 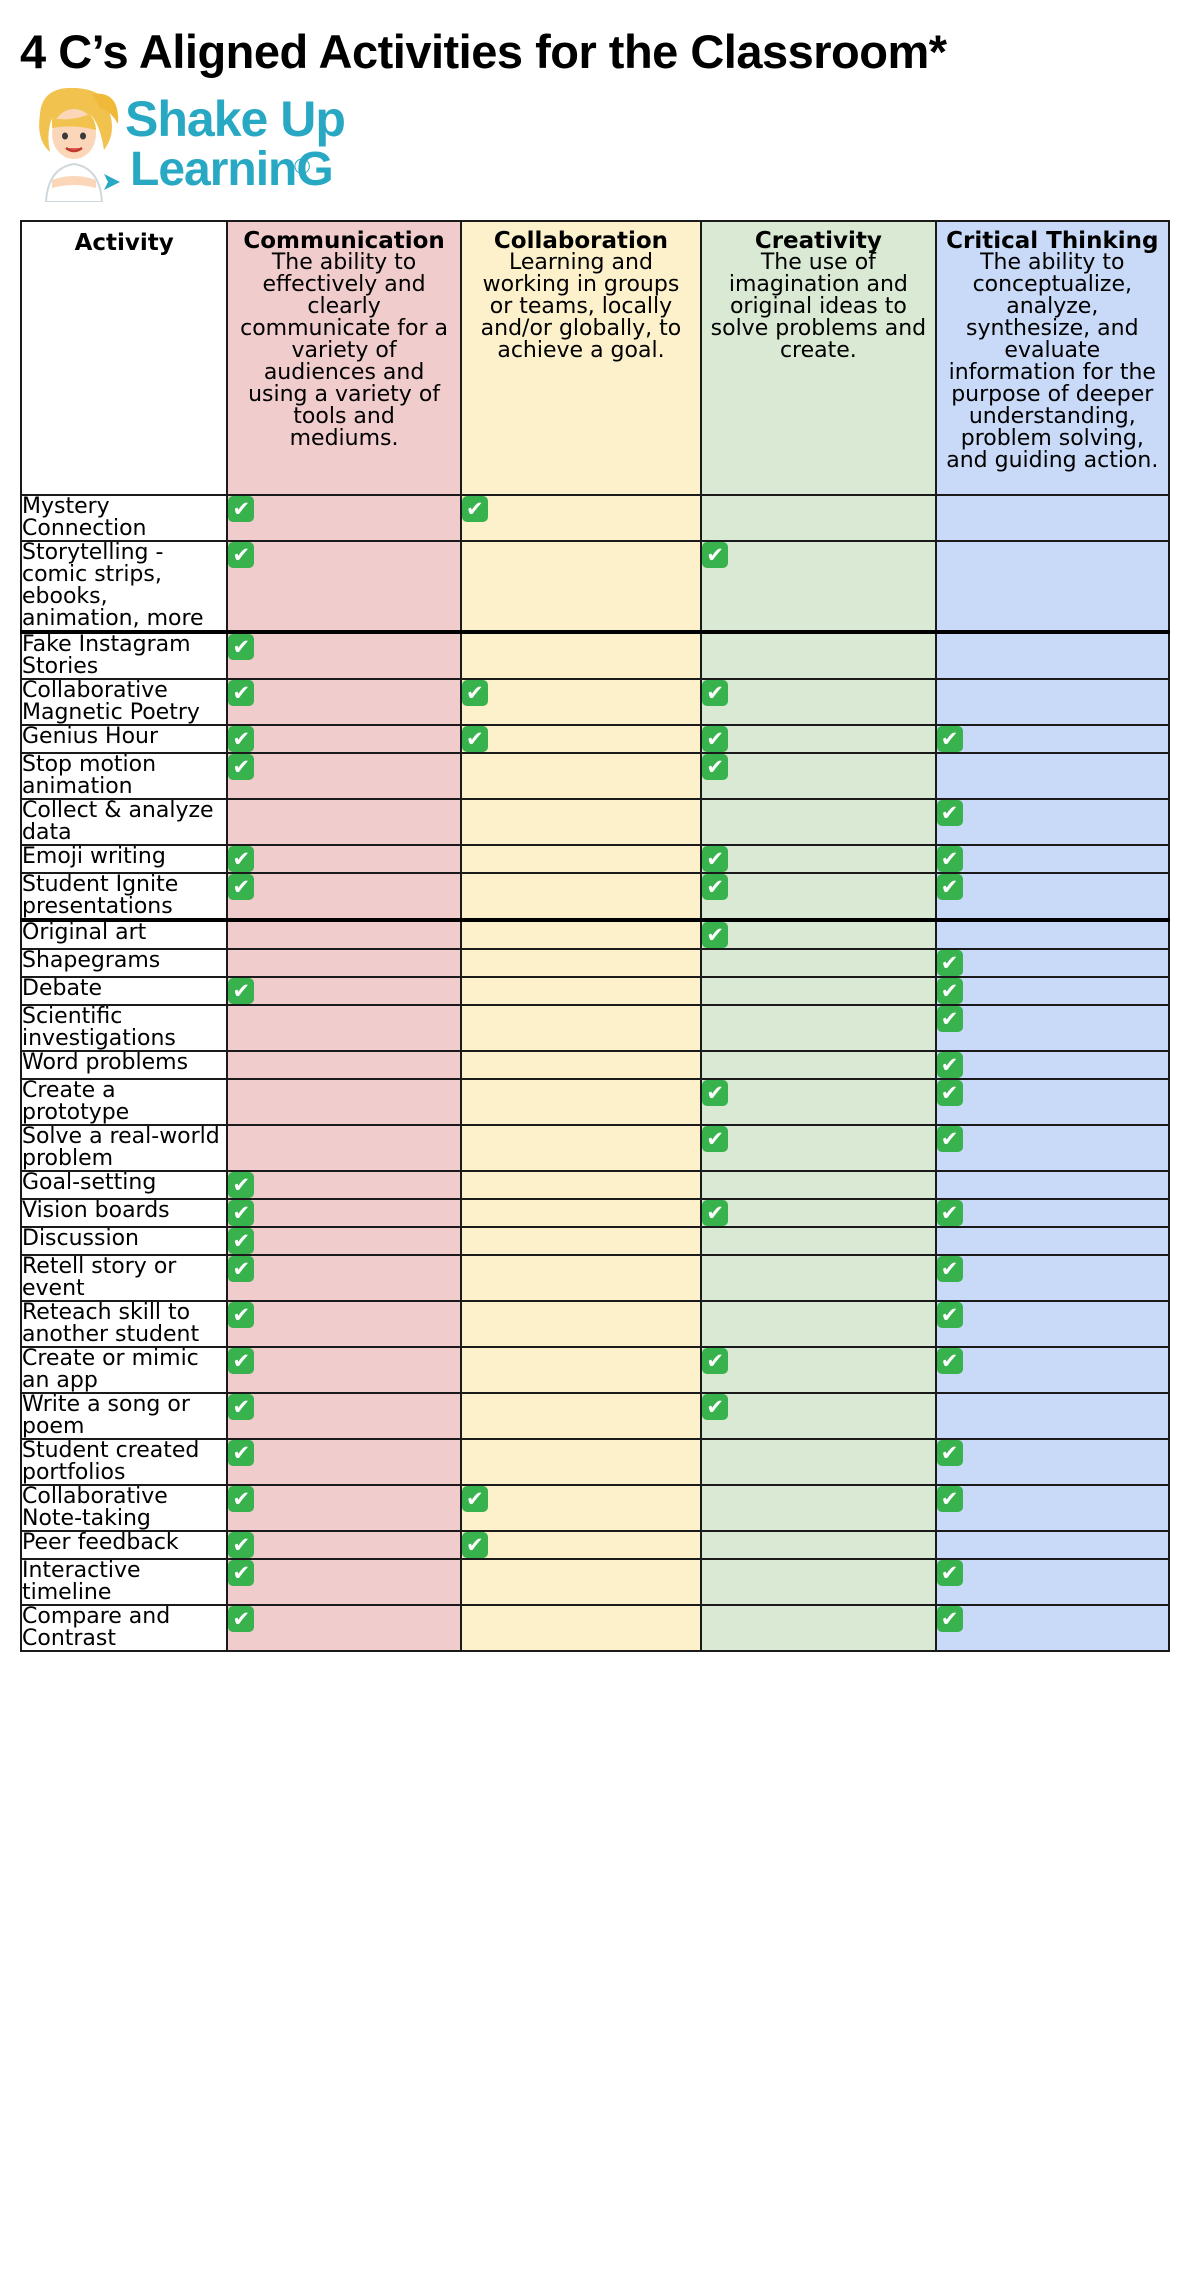 What do you see at coordinates (595, 739) in the screenshot?
I see `table-row: Genius Hour ✔ ✔ ✔ ✔` at bounding box center [595, 739].